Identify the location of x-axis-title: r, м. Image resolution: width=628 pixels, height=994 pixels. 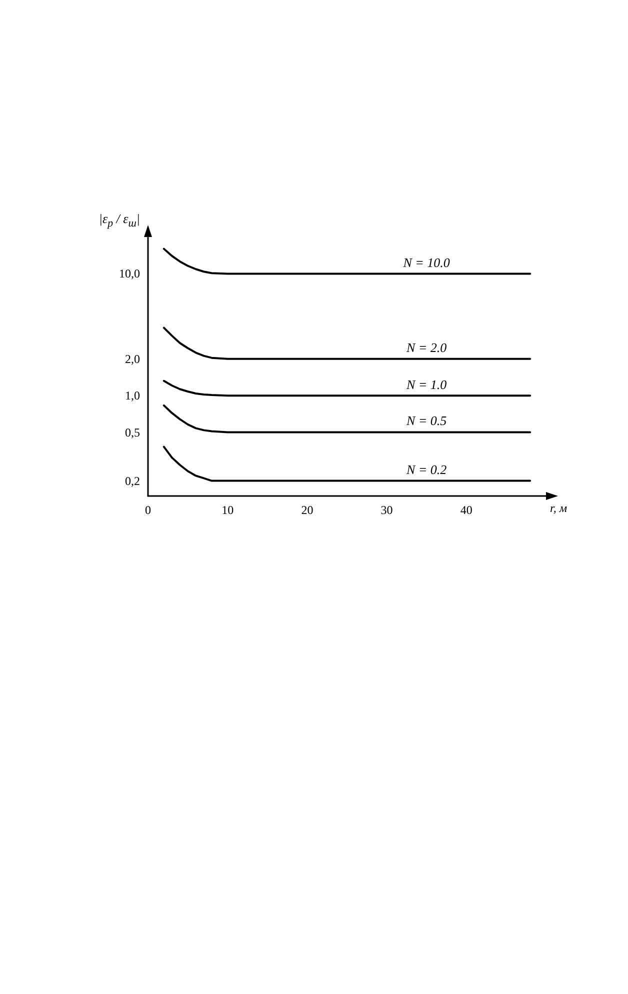
(559, 508).